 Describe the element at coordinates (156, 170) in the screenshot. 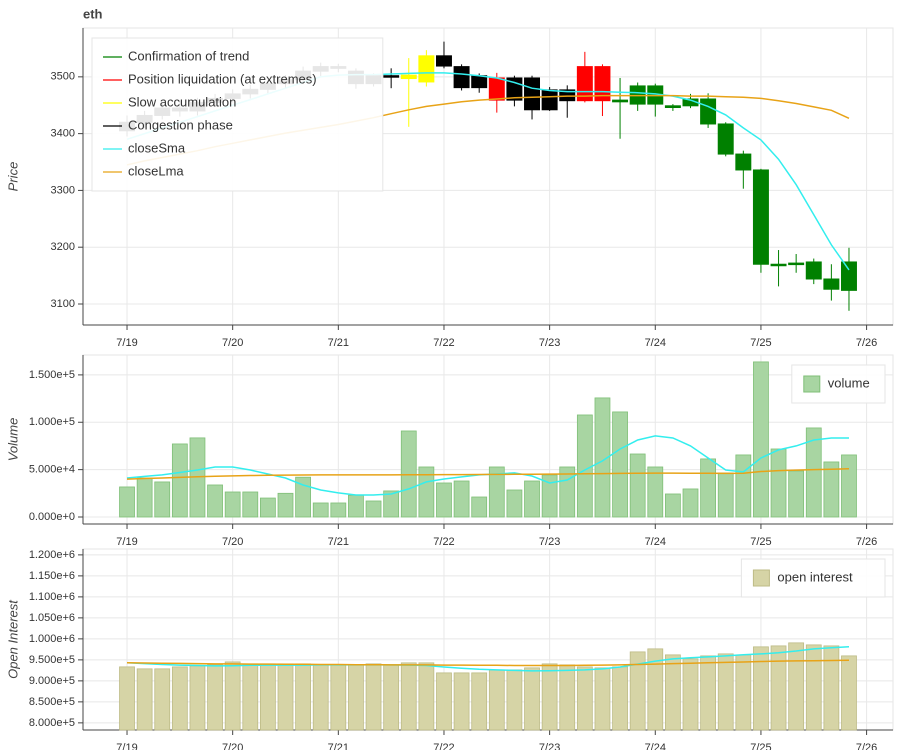

I see `legend-label: closeLma` at that location.